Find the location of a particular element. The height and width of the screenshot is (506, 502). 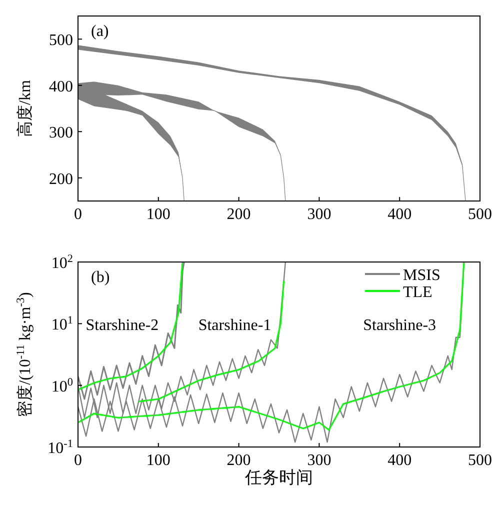

y-tick-label: 10$^{0}$ is located at coordinates (62, 386).